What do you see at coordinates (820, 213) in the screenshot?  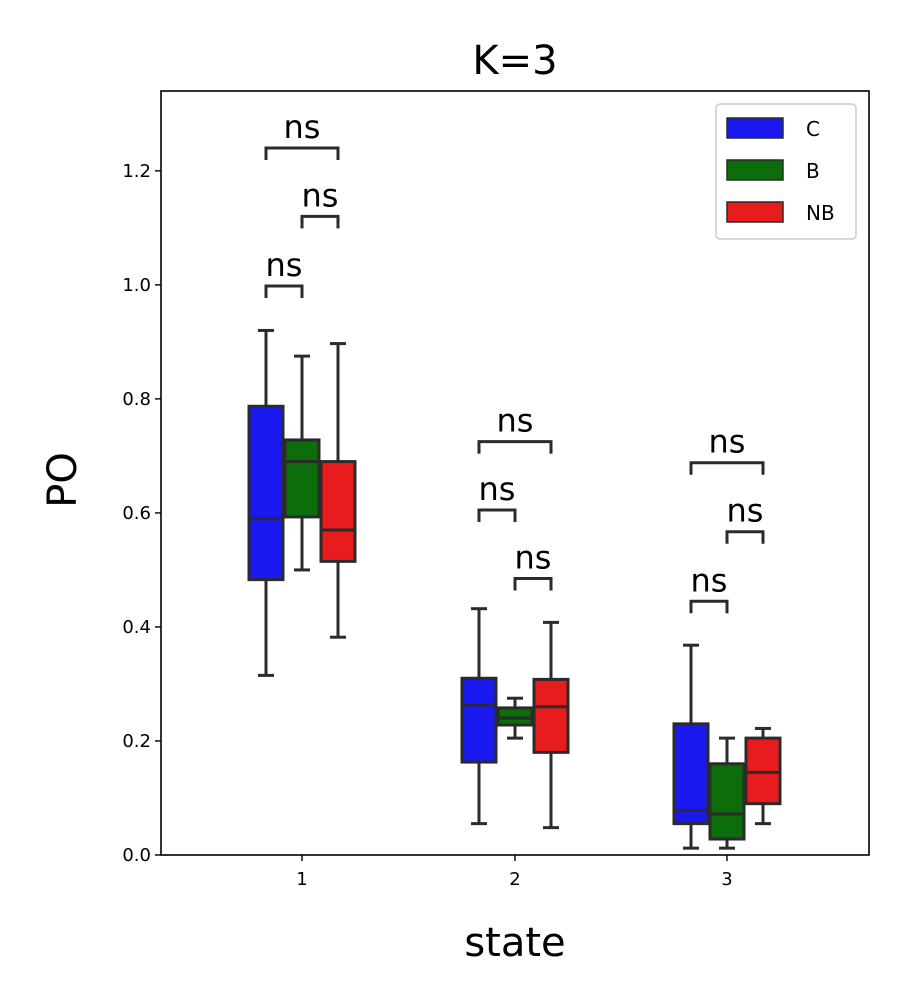 I see `legend-label-nb: NB` at bounding box center [820, 213].